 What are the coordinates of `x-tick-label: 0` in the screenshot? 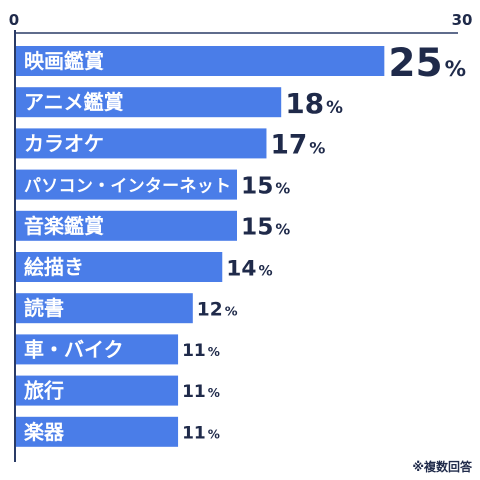 It's located at (14, 20).